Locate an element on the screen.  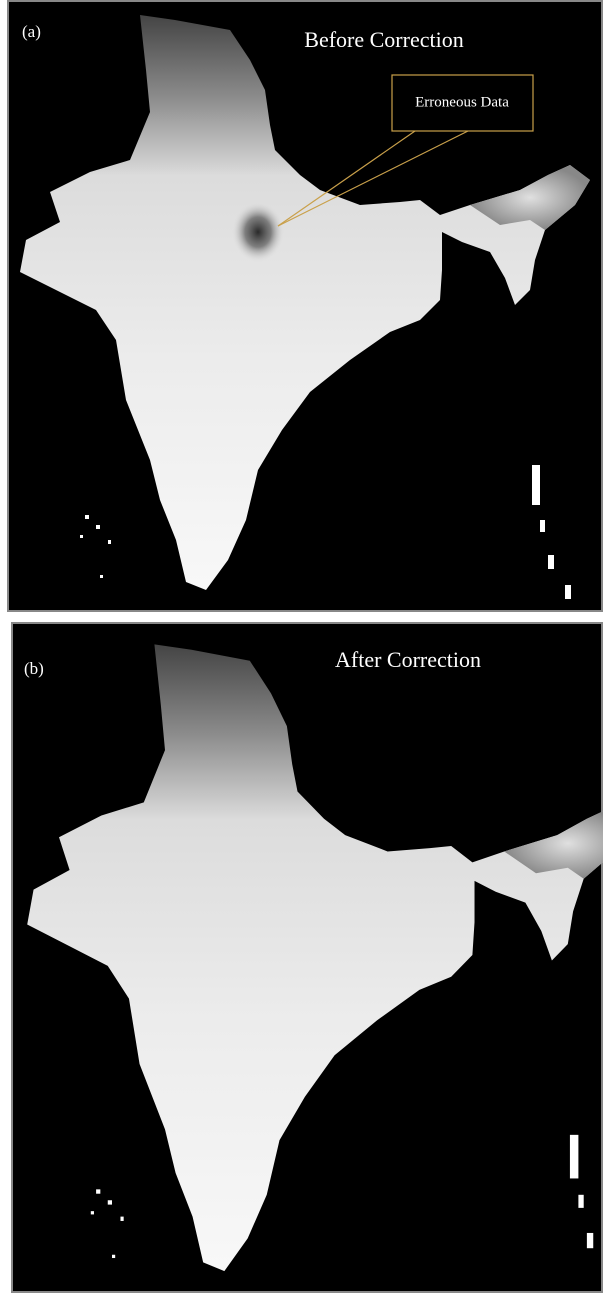
error-region is located at coordinates (258, 232).